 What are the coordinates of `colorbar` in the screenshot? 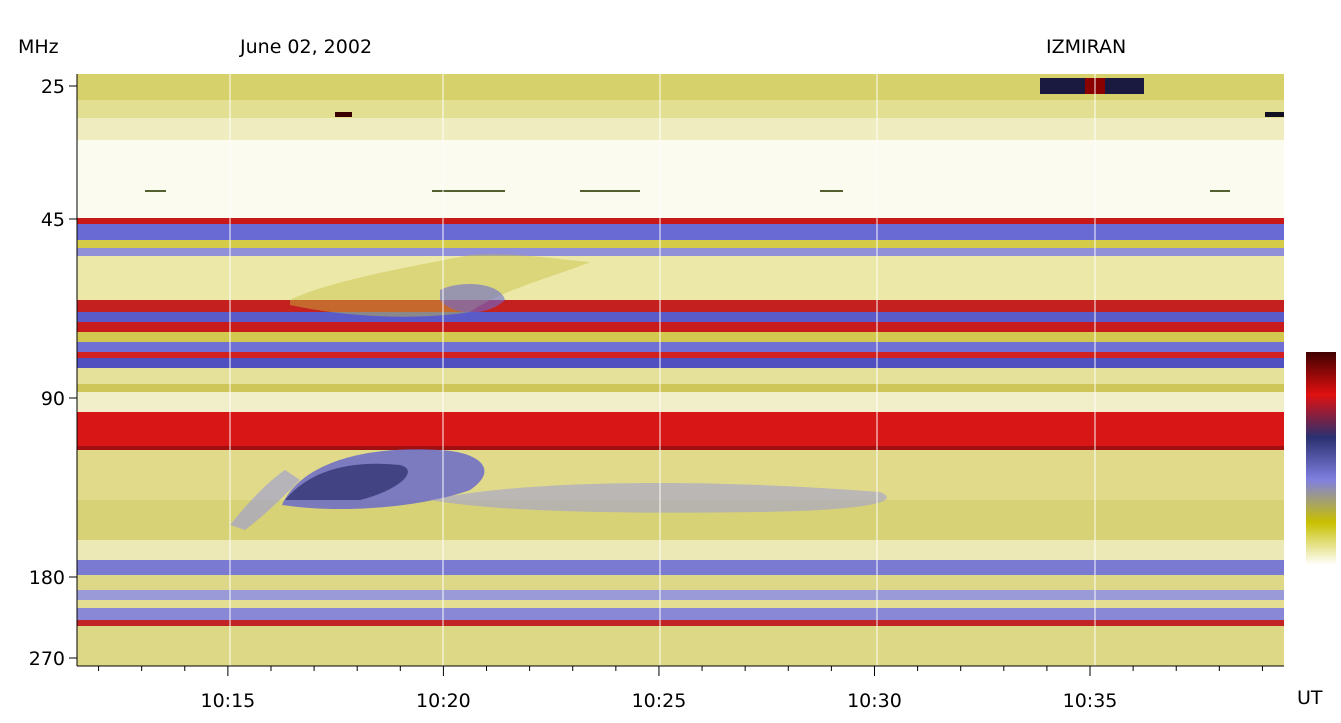 It's located at (1321, 458).